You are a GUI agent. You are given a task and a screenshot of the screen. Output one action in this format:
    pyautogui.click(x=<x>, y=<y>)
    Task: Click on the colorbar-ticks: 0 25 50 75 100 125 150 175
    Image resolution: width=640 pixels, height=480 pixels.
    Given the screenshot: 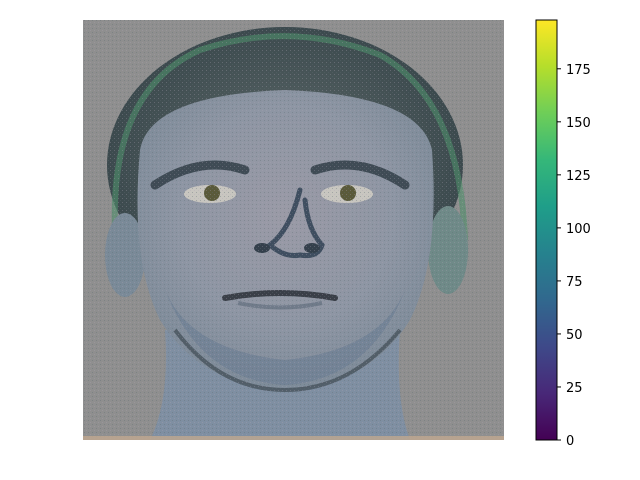 What is the action you would take?
    pyautogui.click(x=574, y=256)
    